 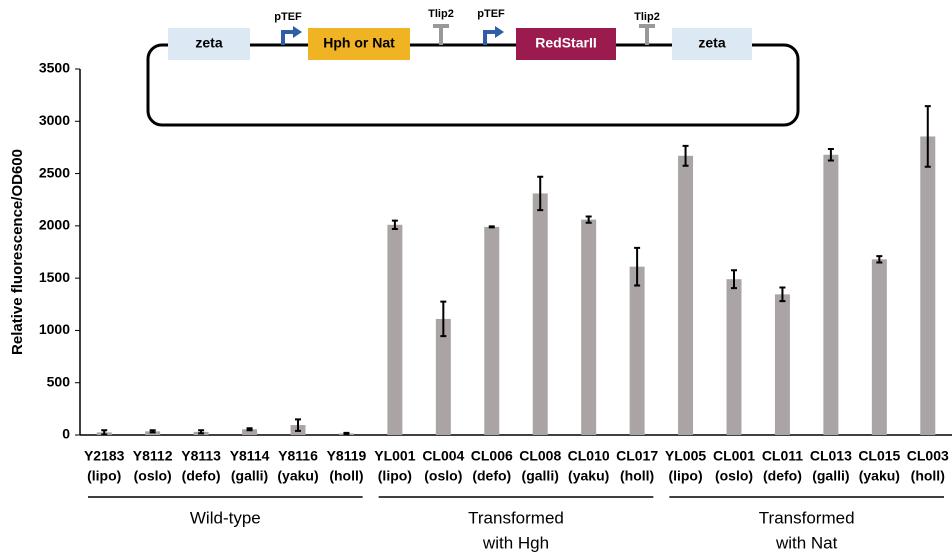 What do you see at coordinates (515, 542) in the screenshot?
I see `group-label: with Hgh` at bounding box center [515, 542].